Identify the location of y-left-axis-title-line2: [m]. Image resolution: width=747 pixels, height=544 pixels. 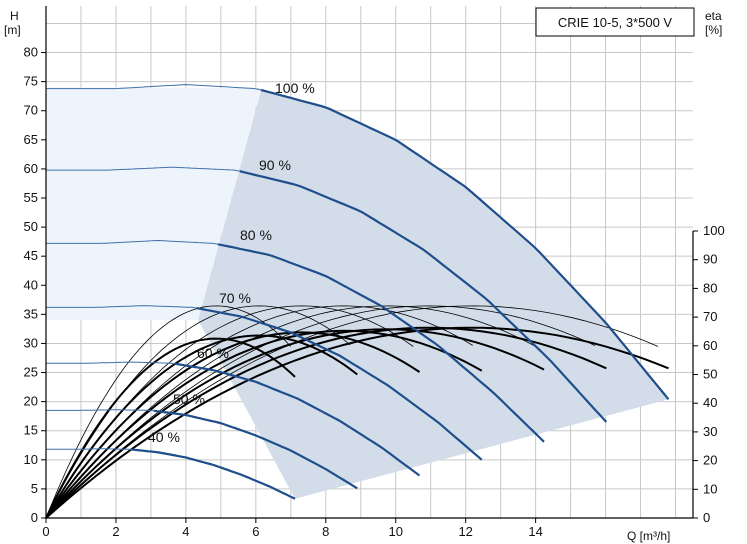
(12, 30).